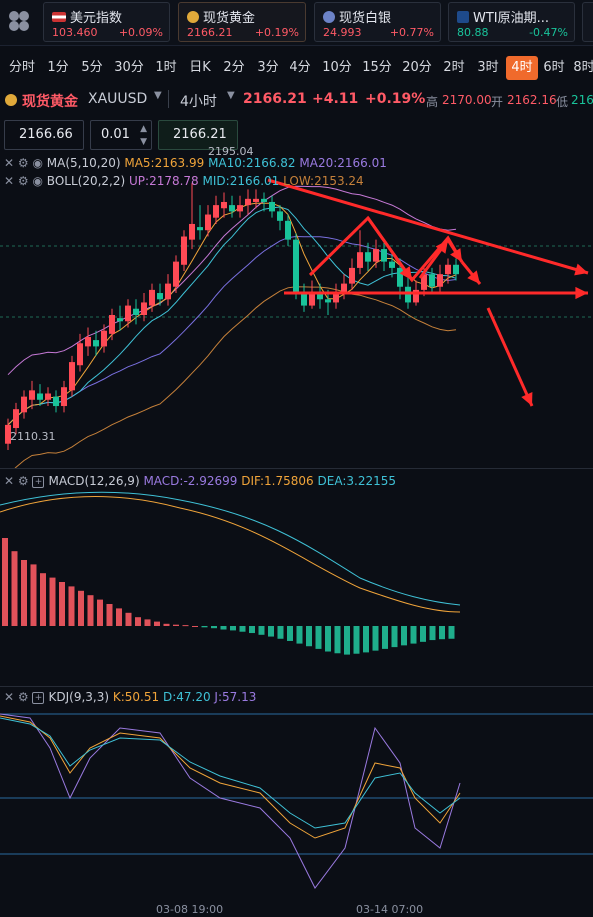 Image resolution: width=593 pixels, height=917 pixels. I want to click on silver-icon, so click(329, 16).